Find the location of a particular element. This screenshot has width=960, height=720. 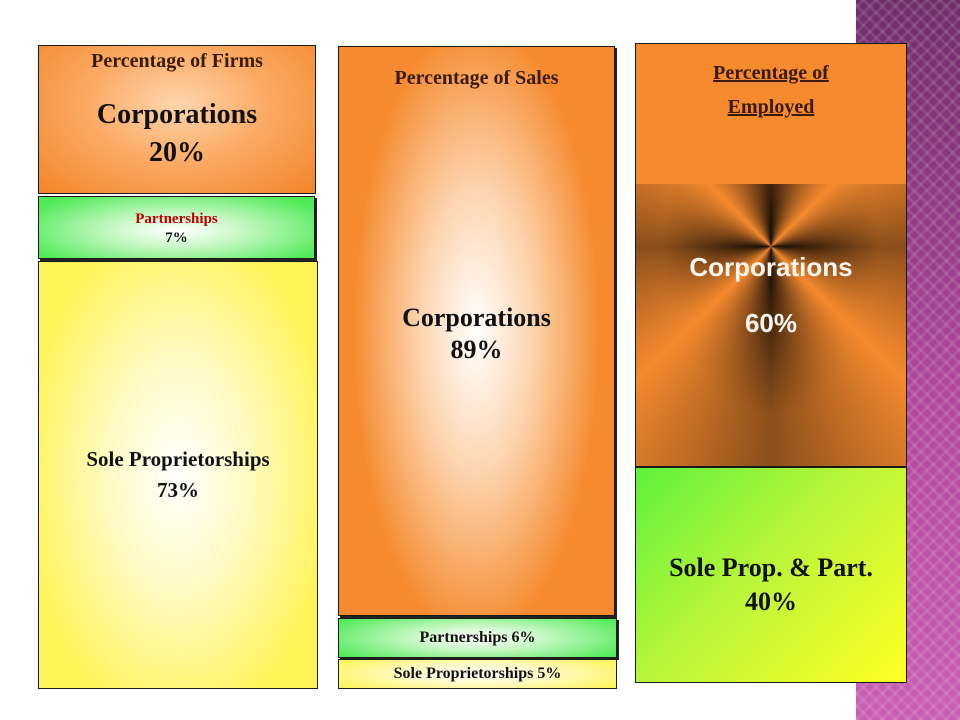

sales-corporations-value: 89% is located at coordinates (476, 349).